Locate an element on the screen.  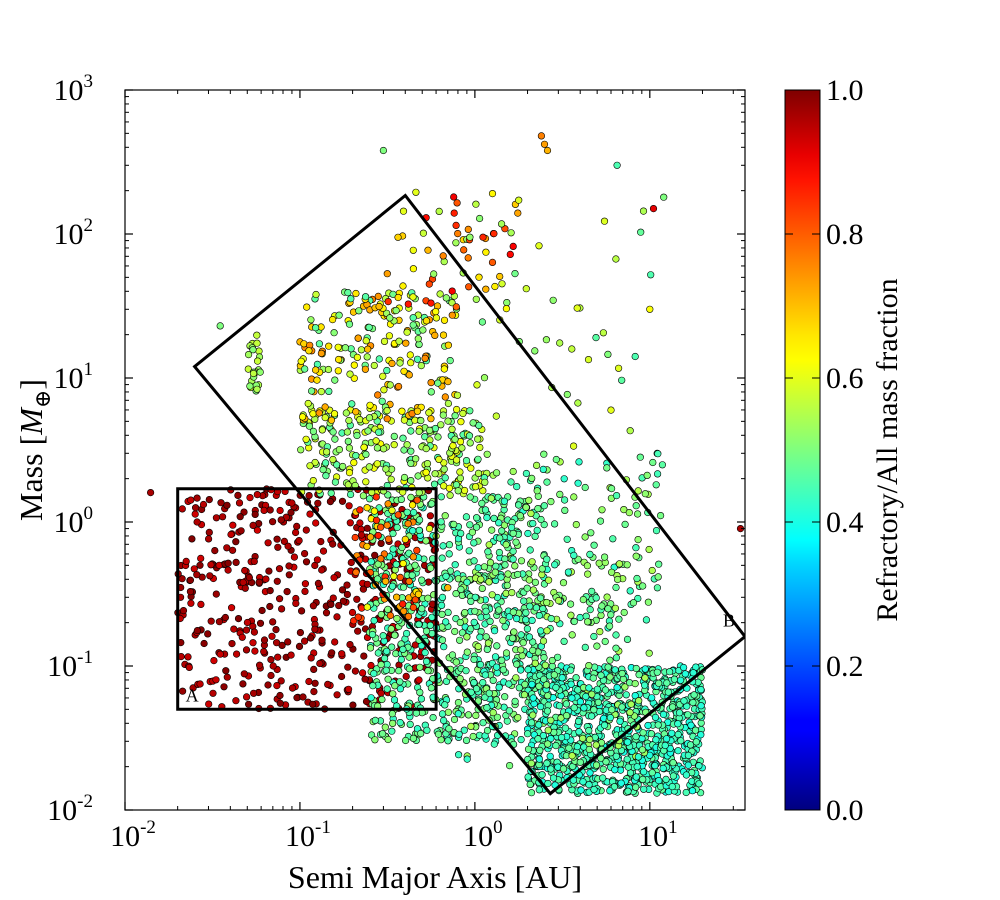
x-tick-label: 101 is located at coordinates (658, 835).